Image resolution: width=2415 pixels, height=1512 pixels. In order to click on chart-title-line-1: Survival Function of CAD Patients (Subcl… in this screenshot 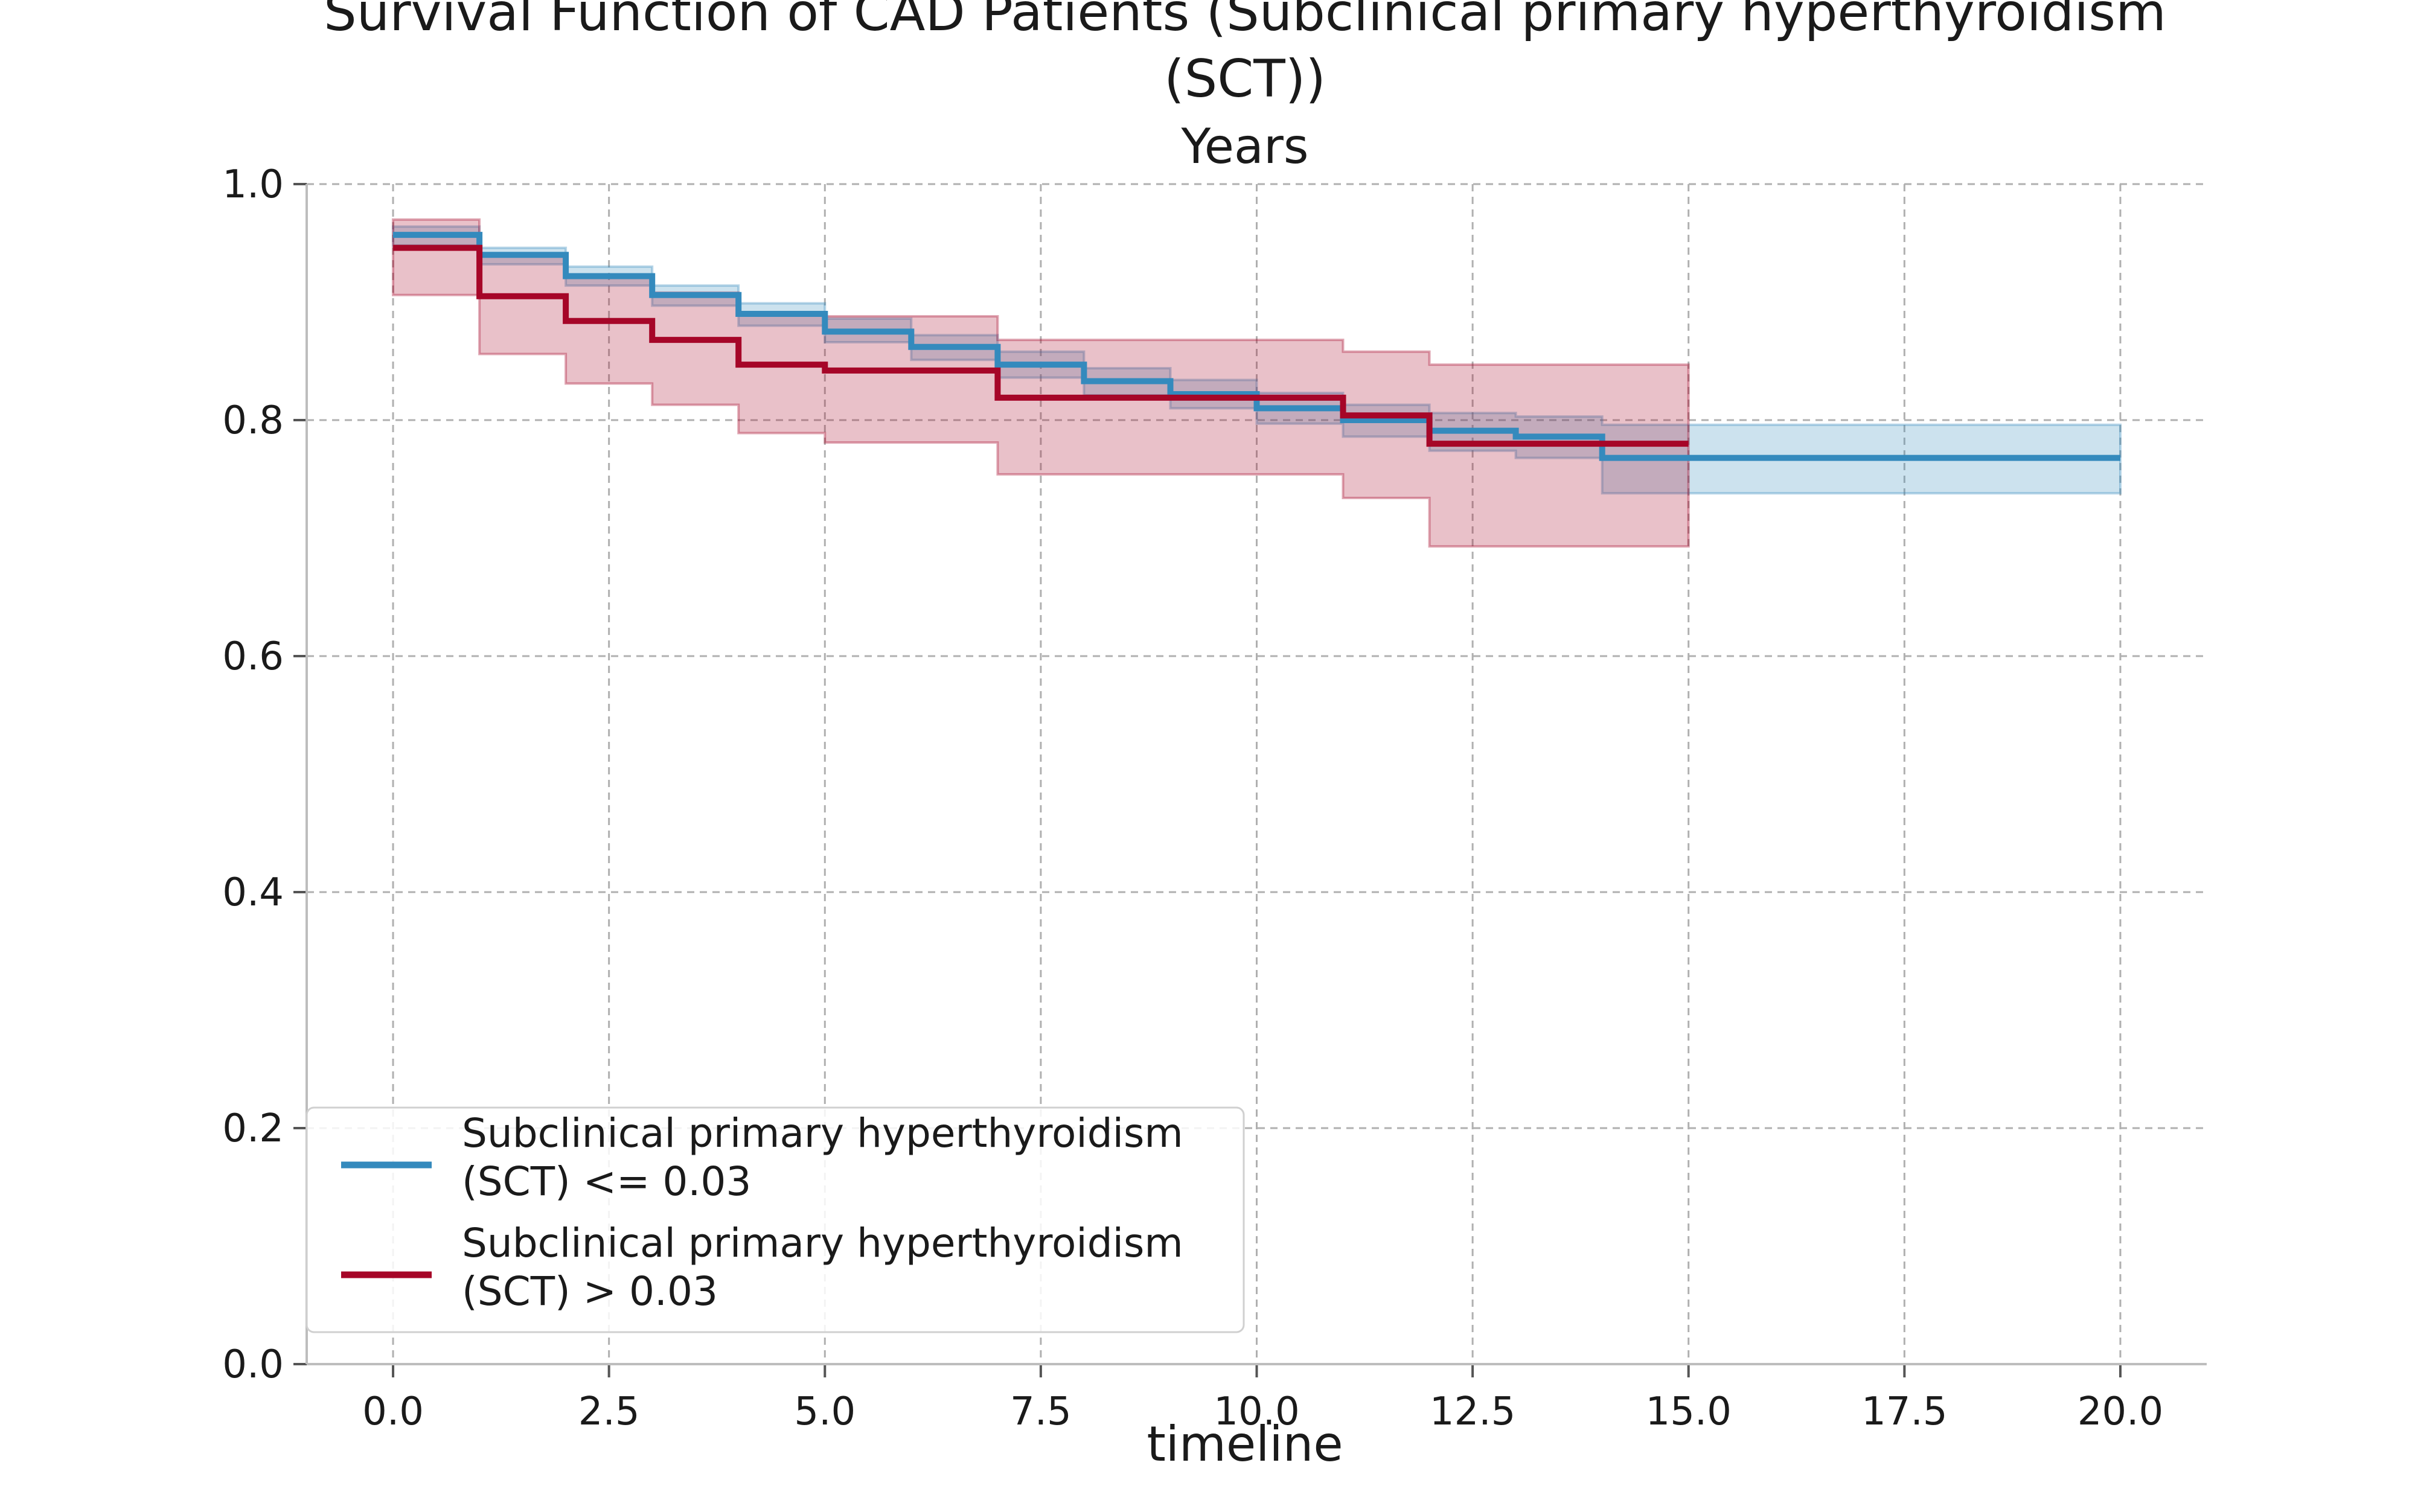, I will do `click(1245, 21)`.